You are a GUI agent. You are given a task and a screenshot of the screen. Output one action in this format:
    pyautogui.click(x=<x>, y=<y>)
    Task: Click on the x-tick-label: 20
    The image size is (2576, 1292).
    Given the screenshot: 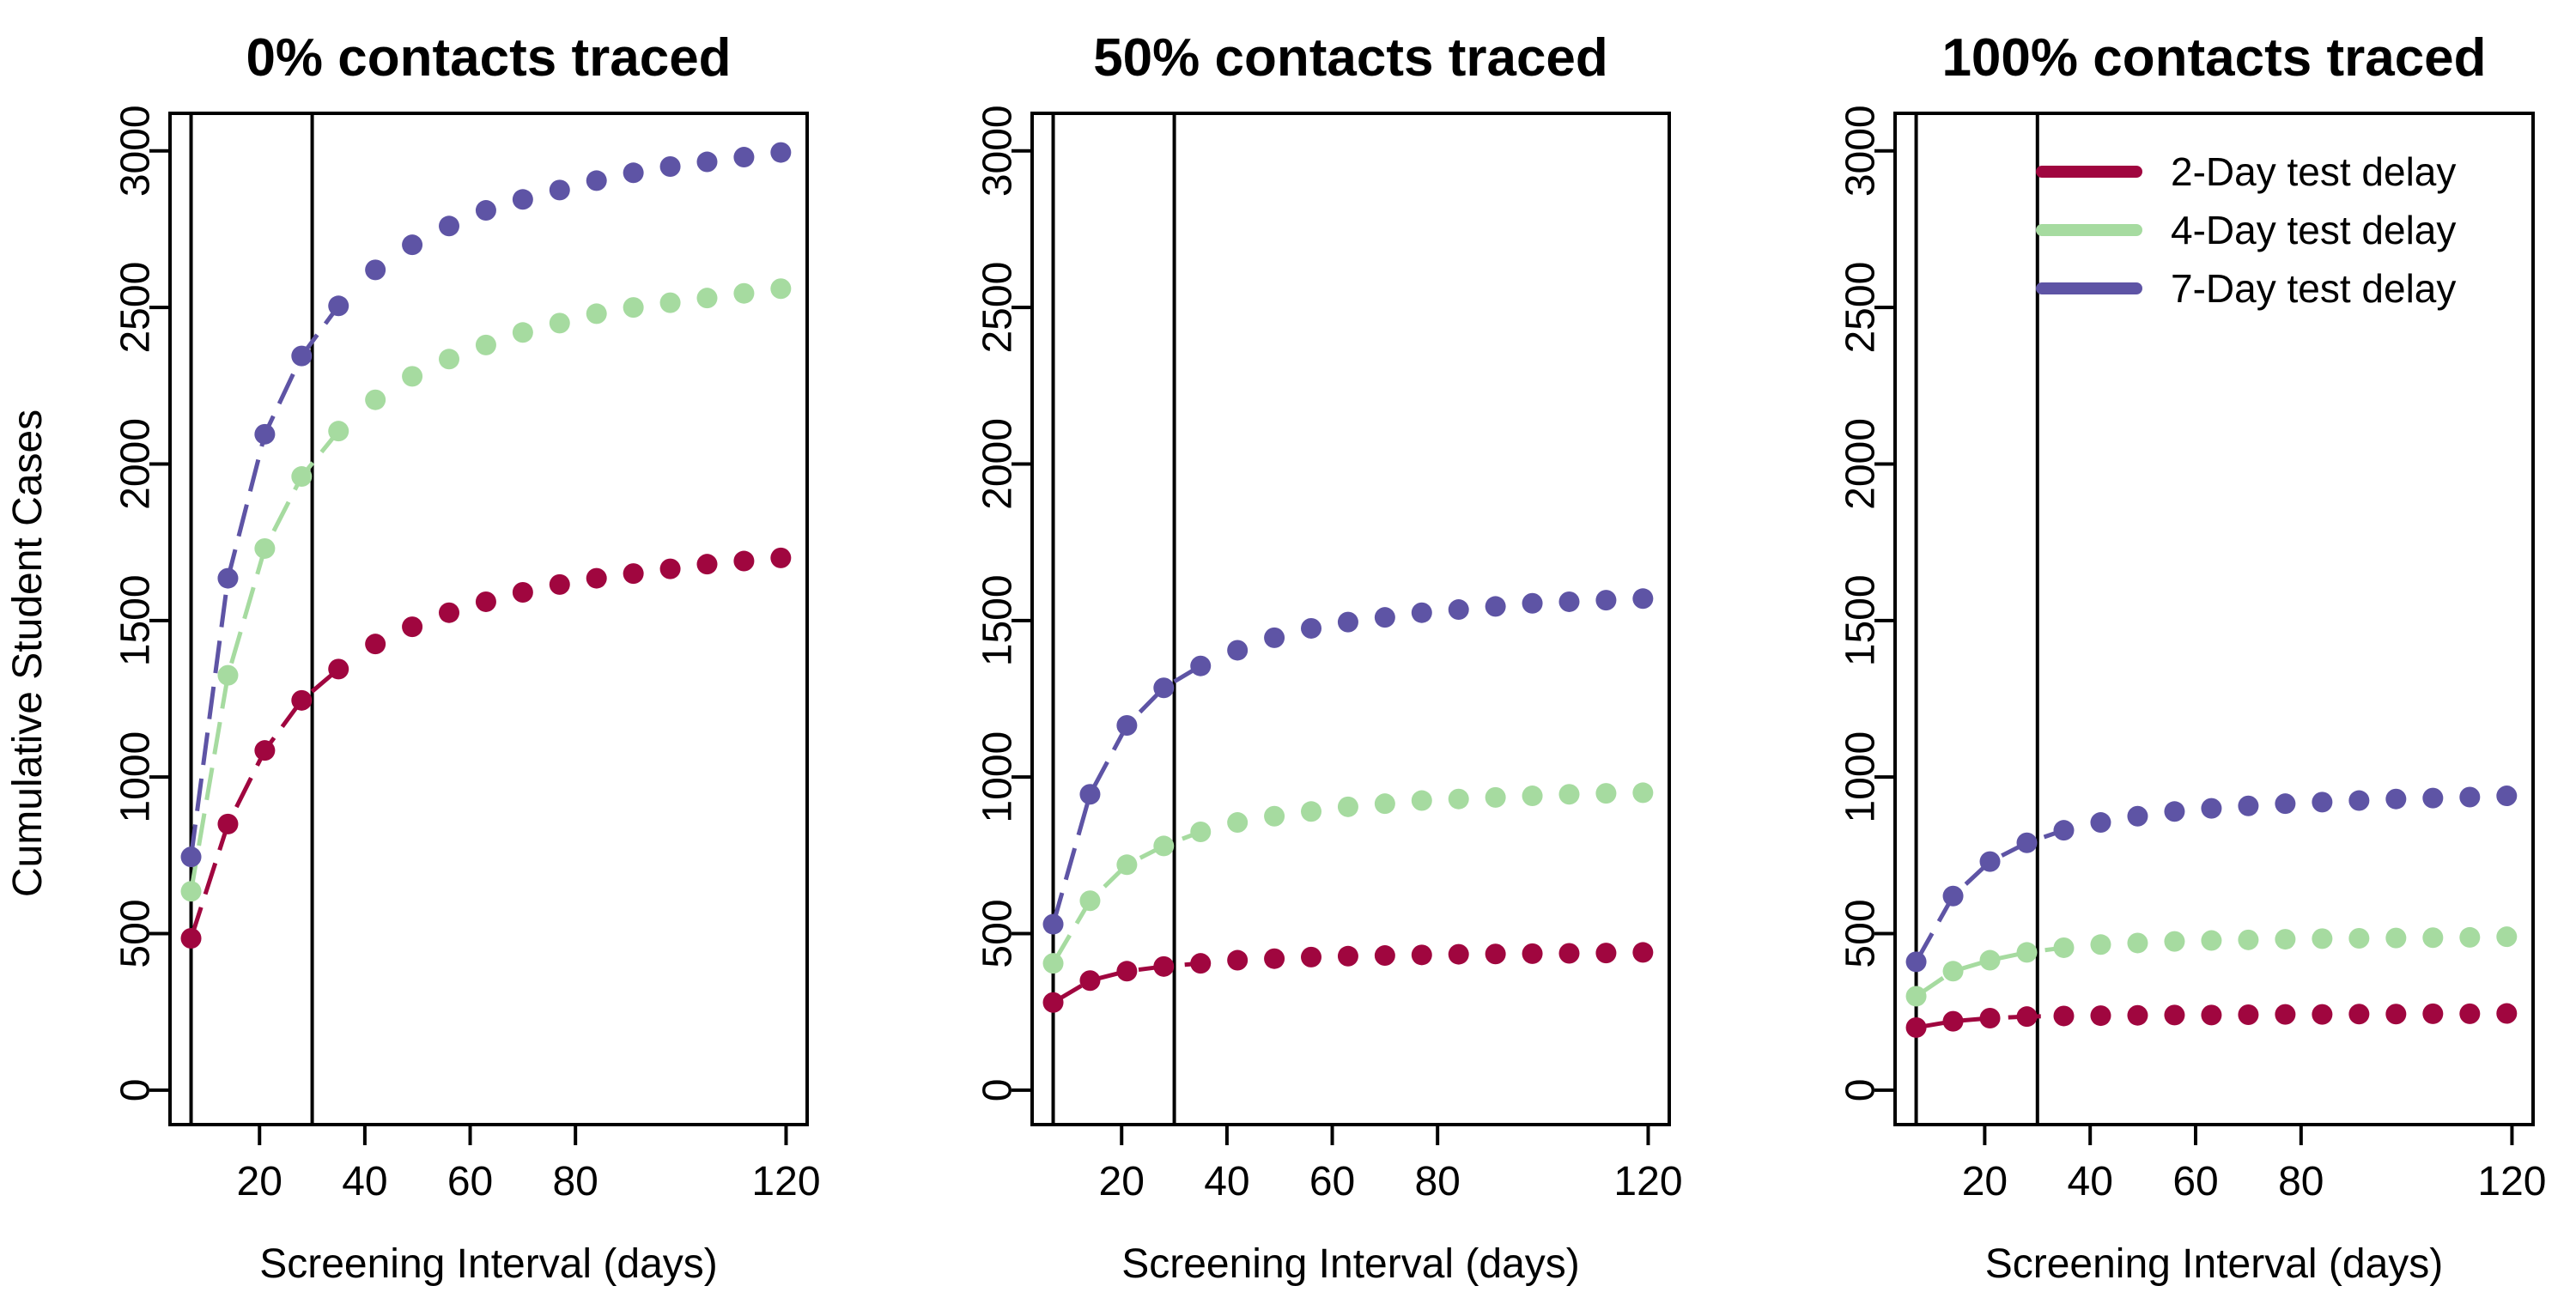 What is the action you would take?
    pyautogui.click(x=260, y=1181)
    